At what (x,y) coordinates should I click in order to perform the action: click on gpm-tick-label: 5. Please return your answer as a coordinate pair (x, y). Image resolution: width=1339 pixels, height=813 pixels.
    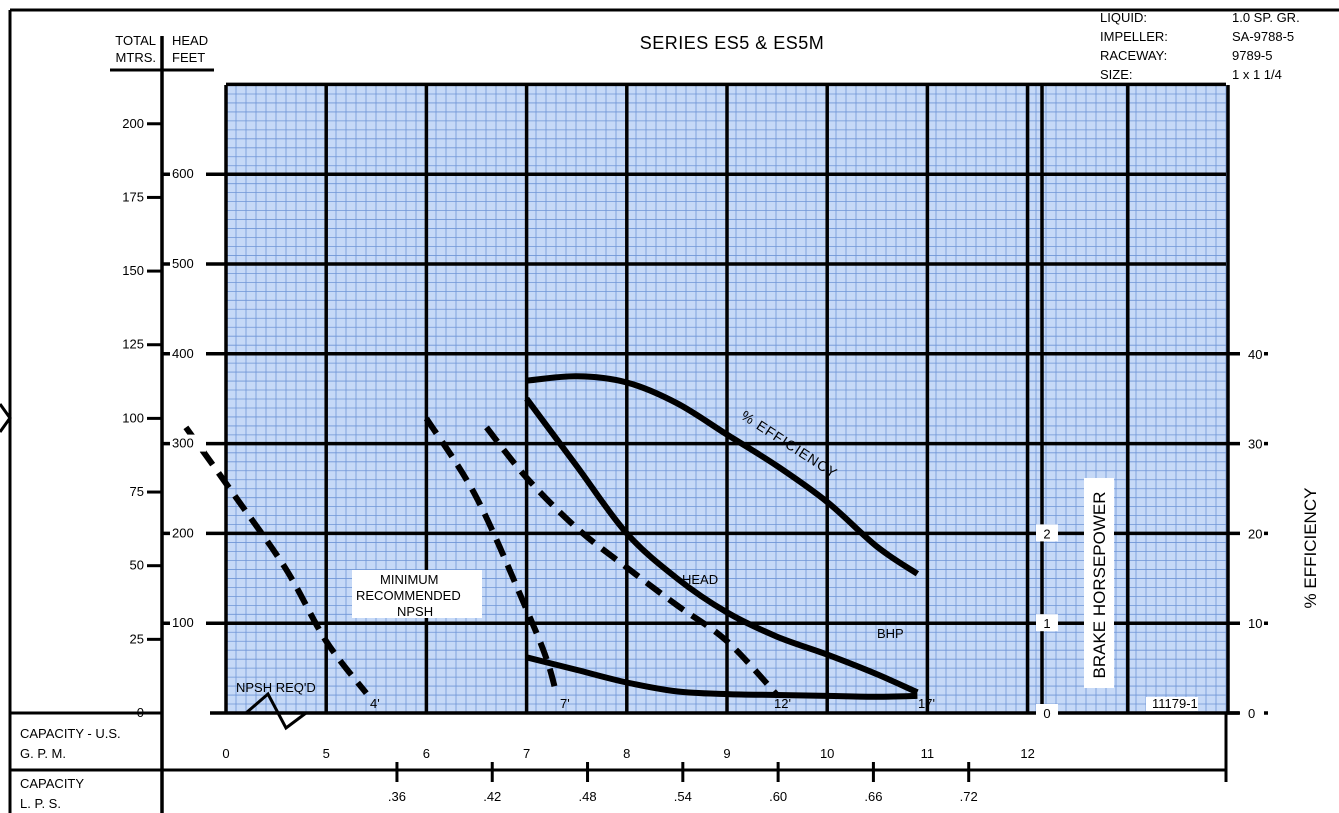
    Looking at the image, I should click on (326, 753).